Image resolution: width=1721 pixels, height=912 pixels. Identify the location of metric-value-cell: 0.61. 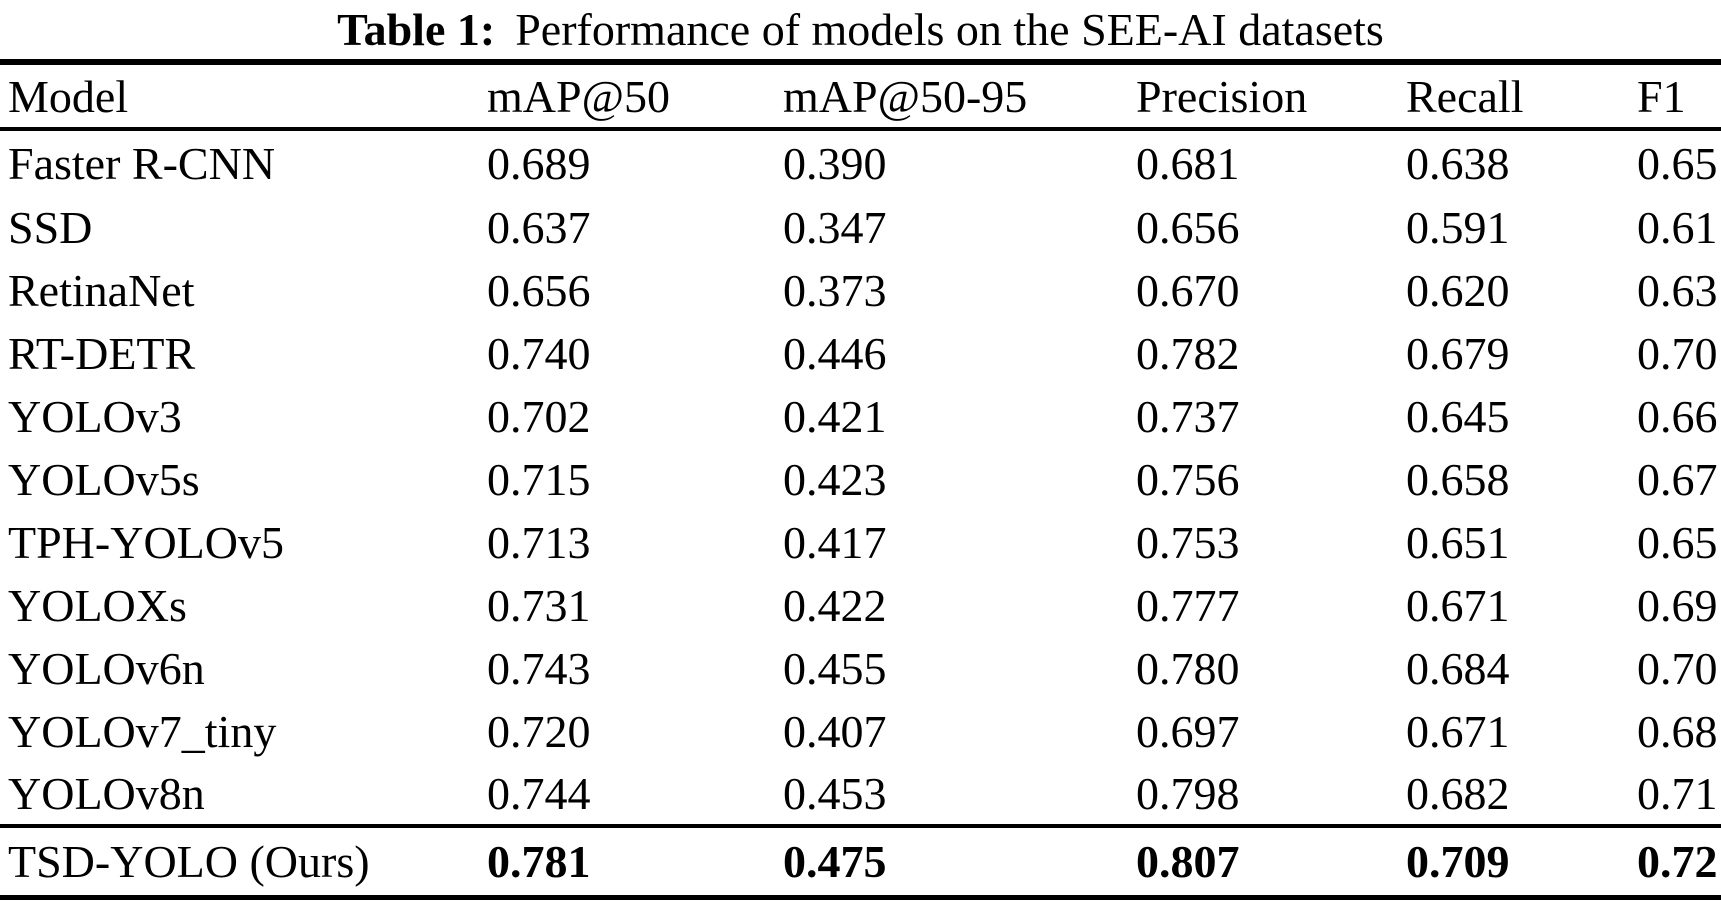
(1677, 227).